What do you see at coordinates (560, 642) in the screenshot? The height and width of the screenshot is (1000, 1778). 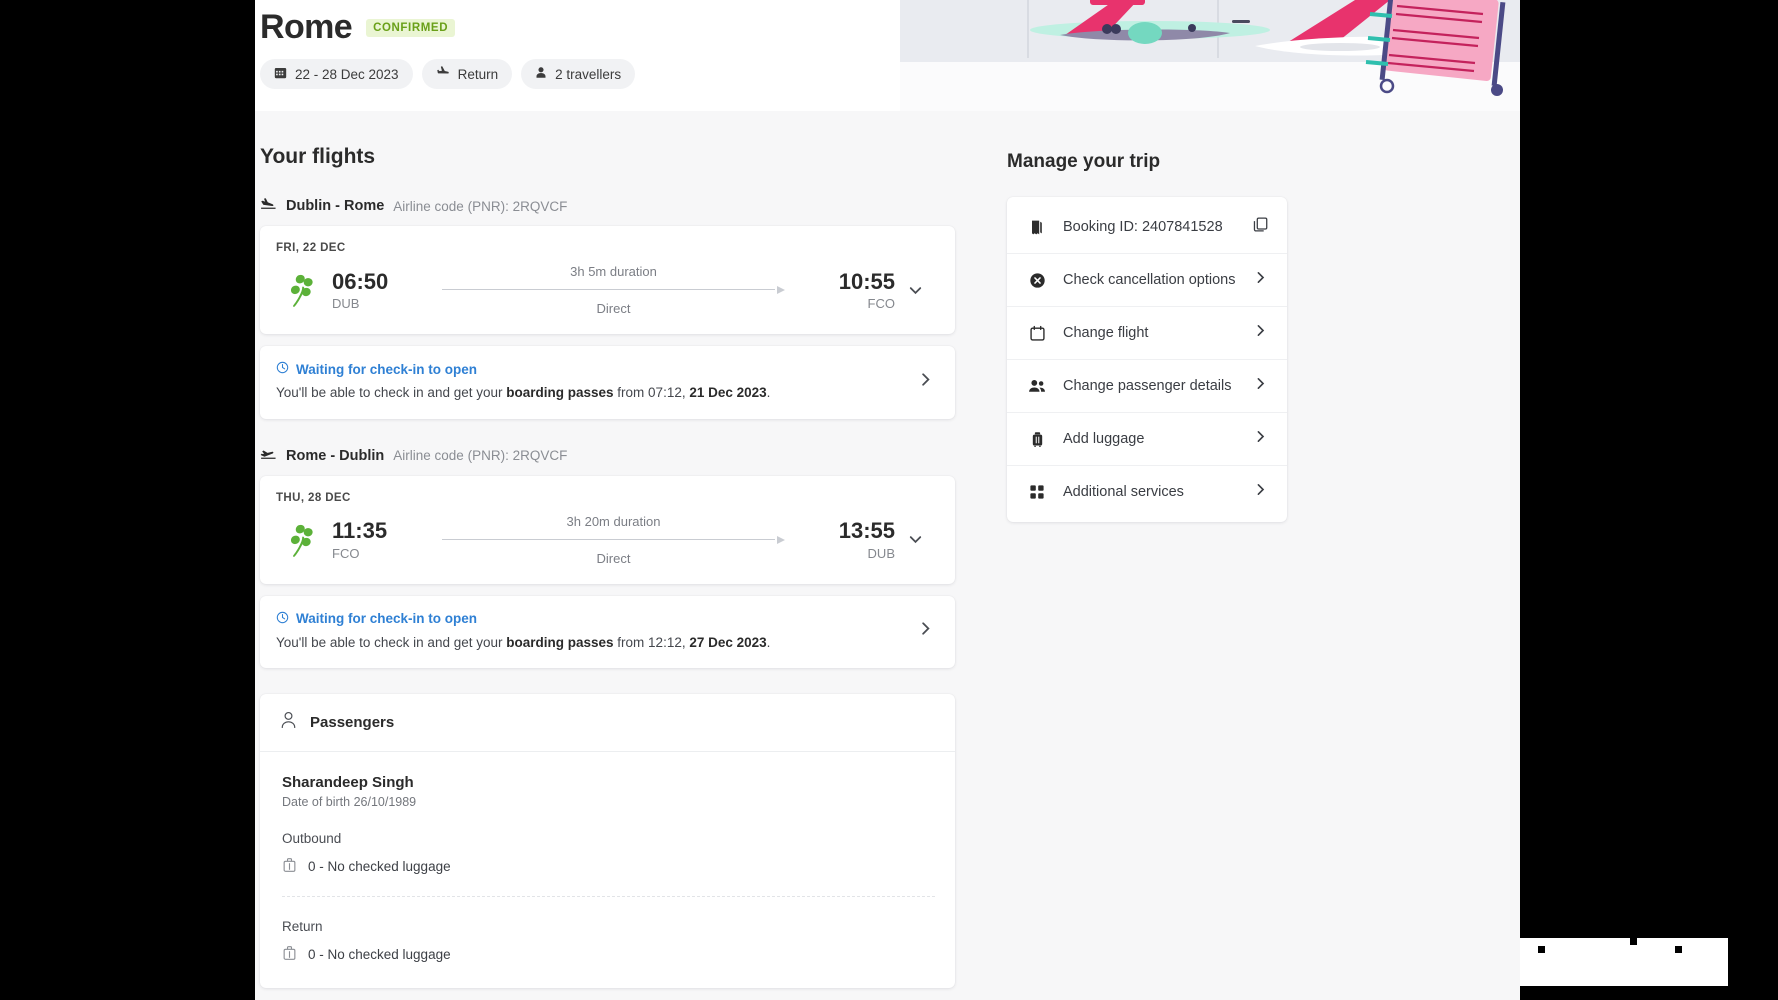 I see `checkin-text-bold: boarding passes` at bounding box center [560, 642].